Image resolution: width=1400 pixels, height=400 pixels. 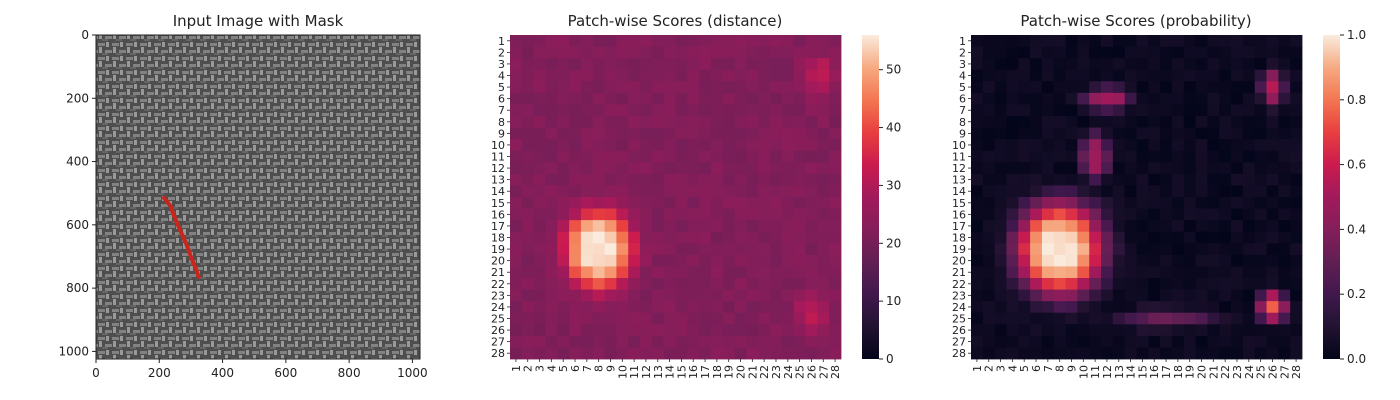 What do you see at coordinates (1107, 372) in the screenshot?
I see `col-label: 12` at bounding box center [1107, 372].